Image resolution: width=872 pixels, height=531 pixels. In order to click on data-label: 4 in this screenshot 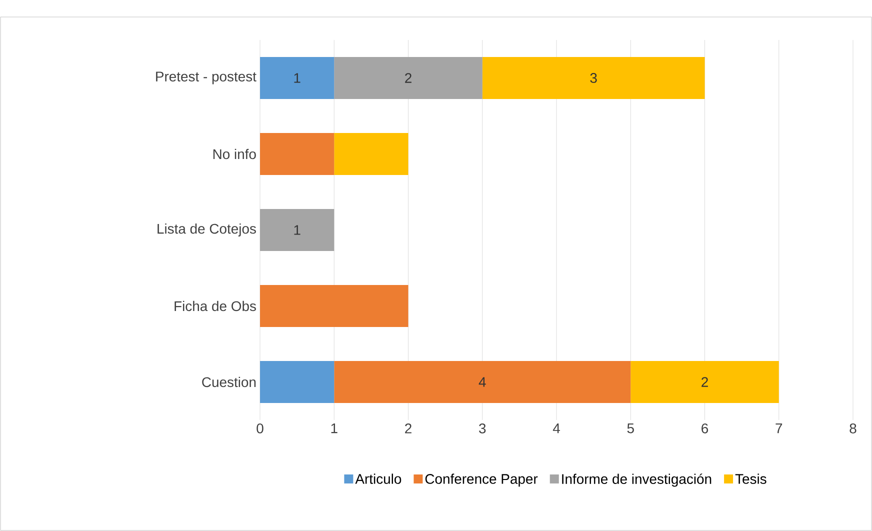, I will do `click(482, 382)`.